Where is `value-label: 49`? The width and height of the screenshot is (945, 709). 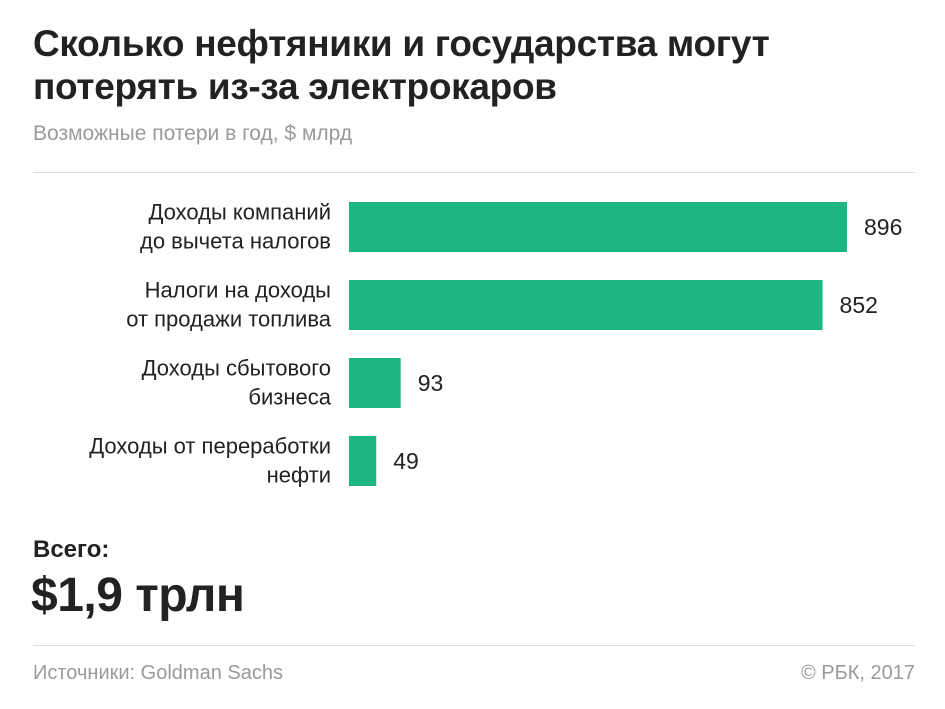
value-label: 49 is located at coordinates (406, 461).